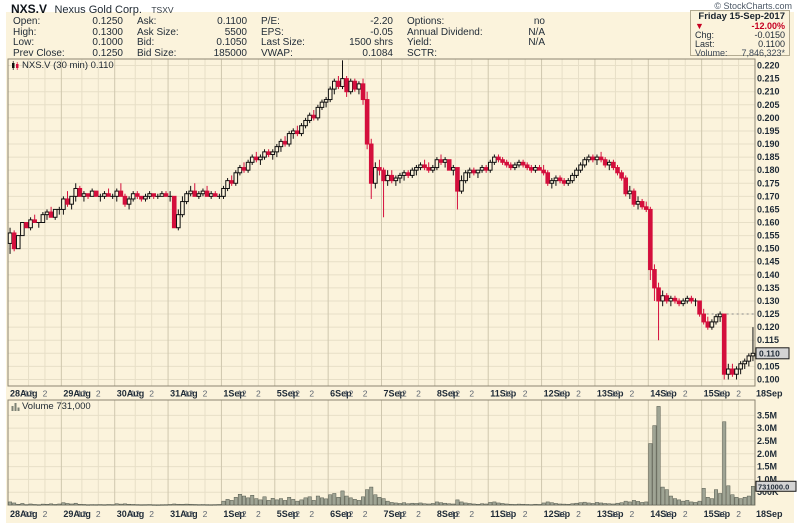 Image resolution: width=800 pixels, height=523 pixels. What do you see at coordinates (146, 42) in the screenshot?
I see `bid-label: Bid:` at bounding box center [146, 42].